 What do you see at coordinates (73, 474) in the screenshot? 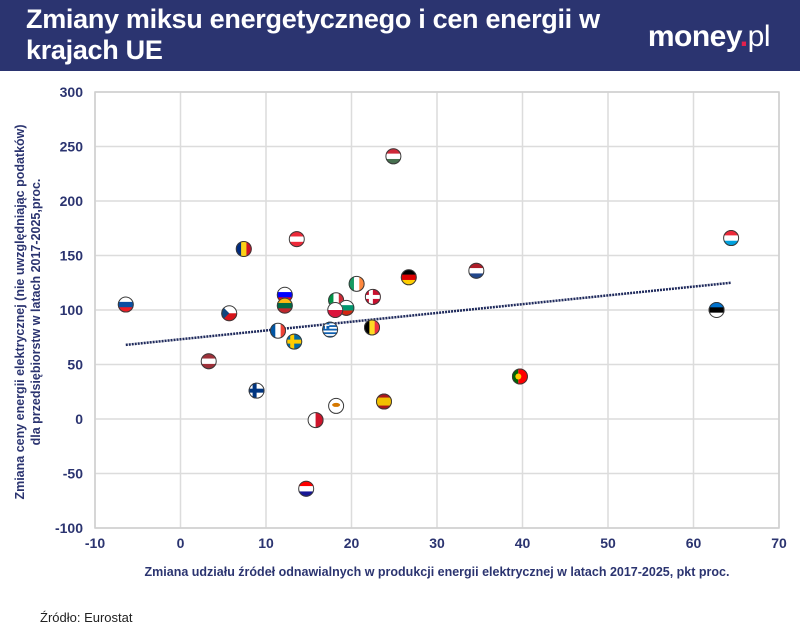
I see `y-tick-label: -50` at bounding box center [73, 474].